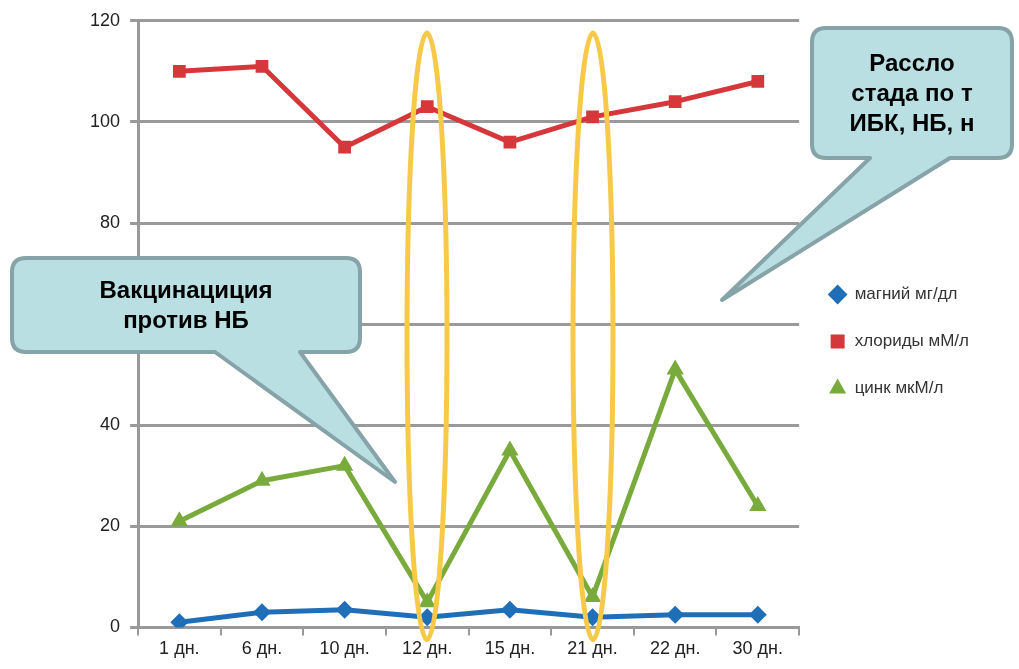 Image resolution: width=1019 pixels, height=669 pixels. Describe the element at coordinates (105, 19) in the screenshot. I see `y-tick-label: 120` at that location.